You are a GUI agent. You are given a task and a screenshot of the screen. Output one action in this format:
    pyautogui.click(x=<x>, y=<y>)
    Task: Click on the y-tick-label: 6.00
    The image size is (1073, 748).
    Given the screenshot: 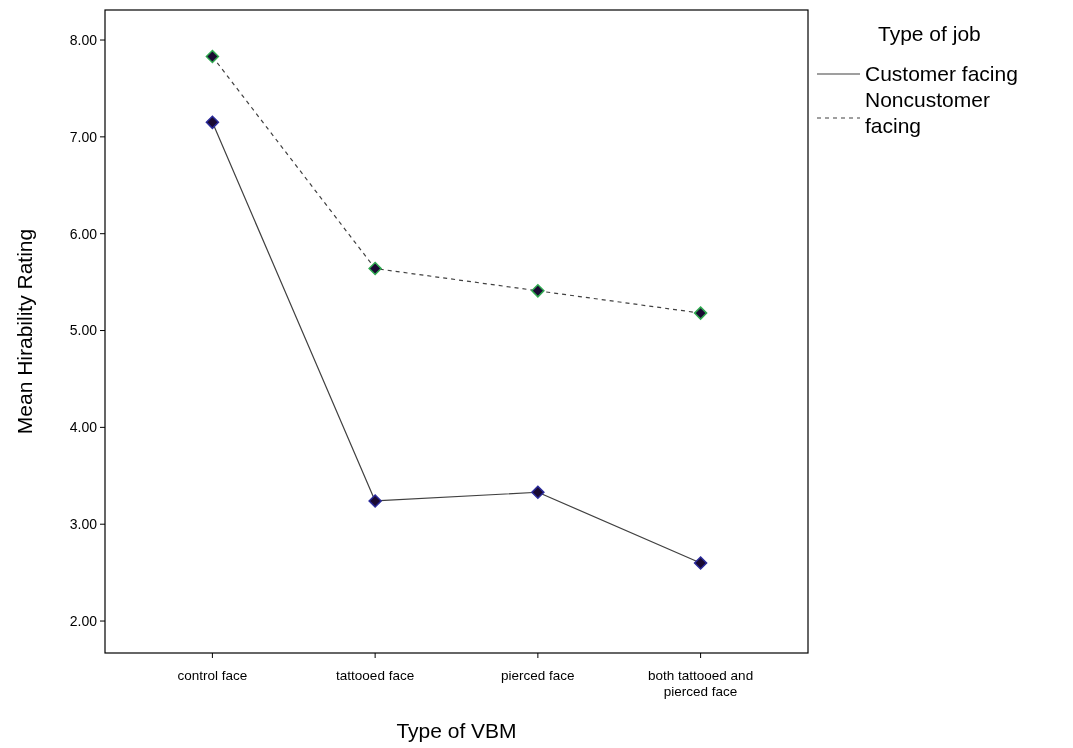 What is the action you would take?
    pyautogui.click(x=83, y=233)
    